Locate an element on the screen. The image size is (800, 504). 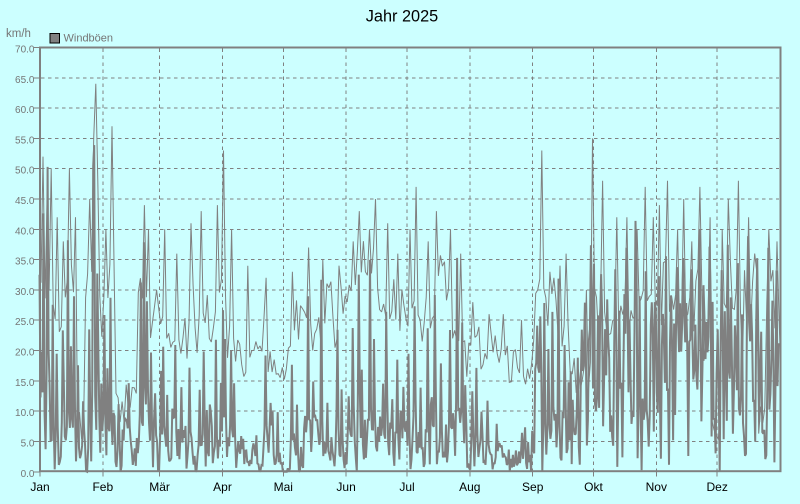
svg-text: Sep is located at coordinates (533, 487).